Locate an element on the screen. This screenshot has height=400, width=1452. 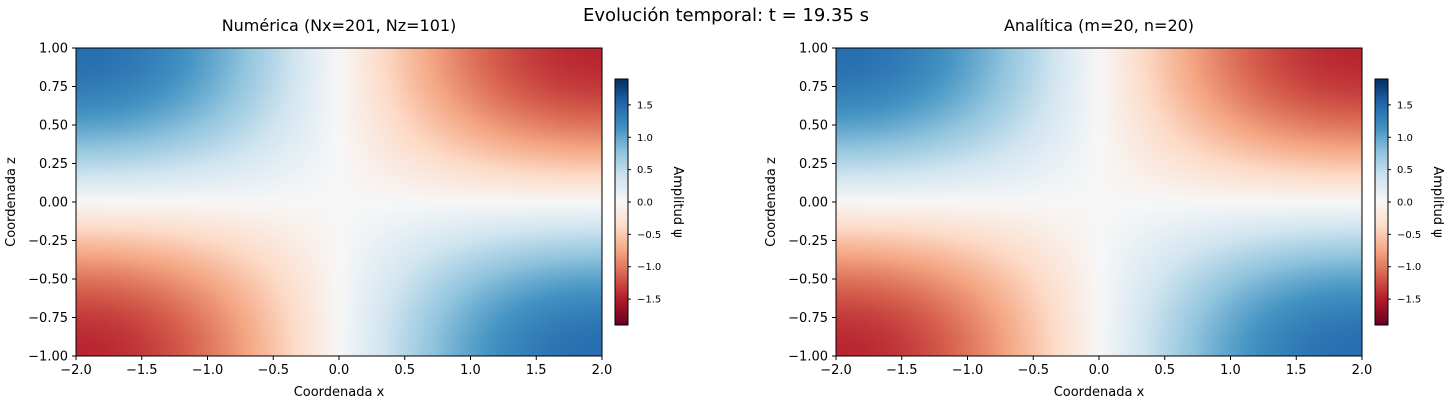
panel-title: Numérica (Nx=201, Nz=101) is located at coordinates (339, 25).